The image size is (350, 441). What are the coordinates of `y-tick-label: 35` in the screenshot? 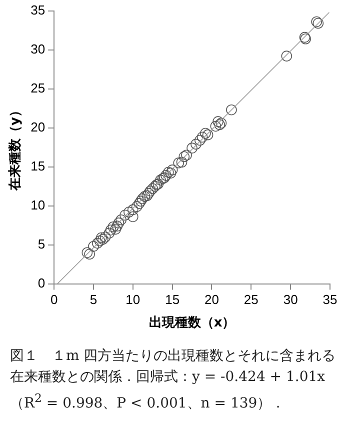 It's located at (38, 10).